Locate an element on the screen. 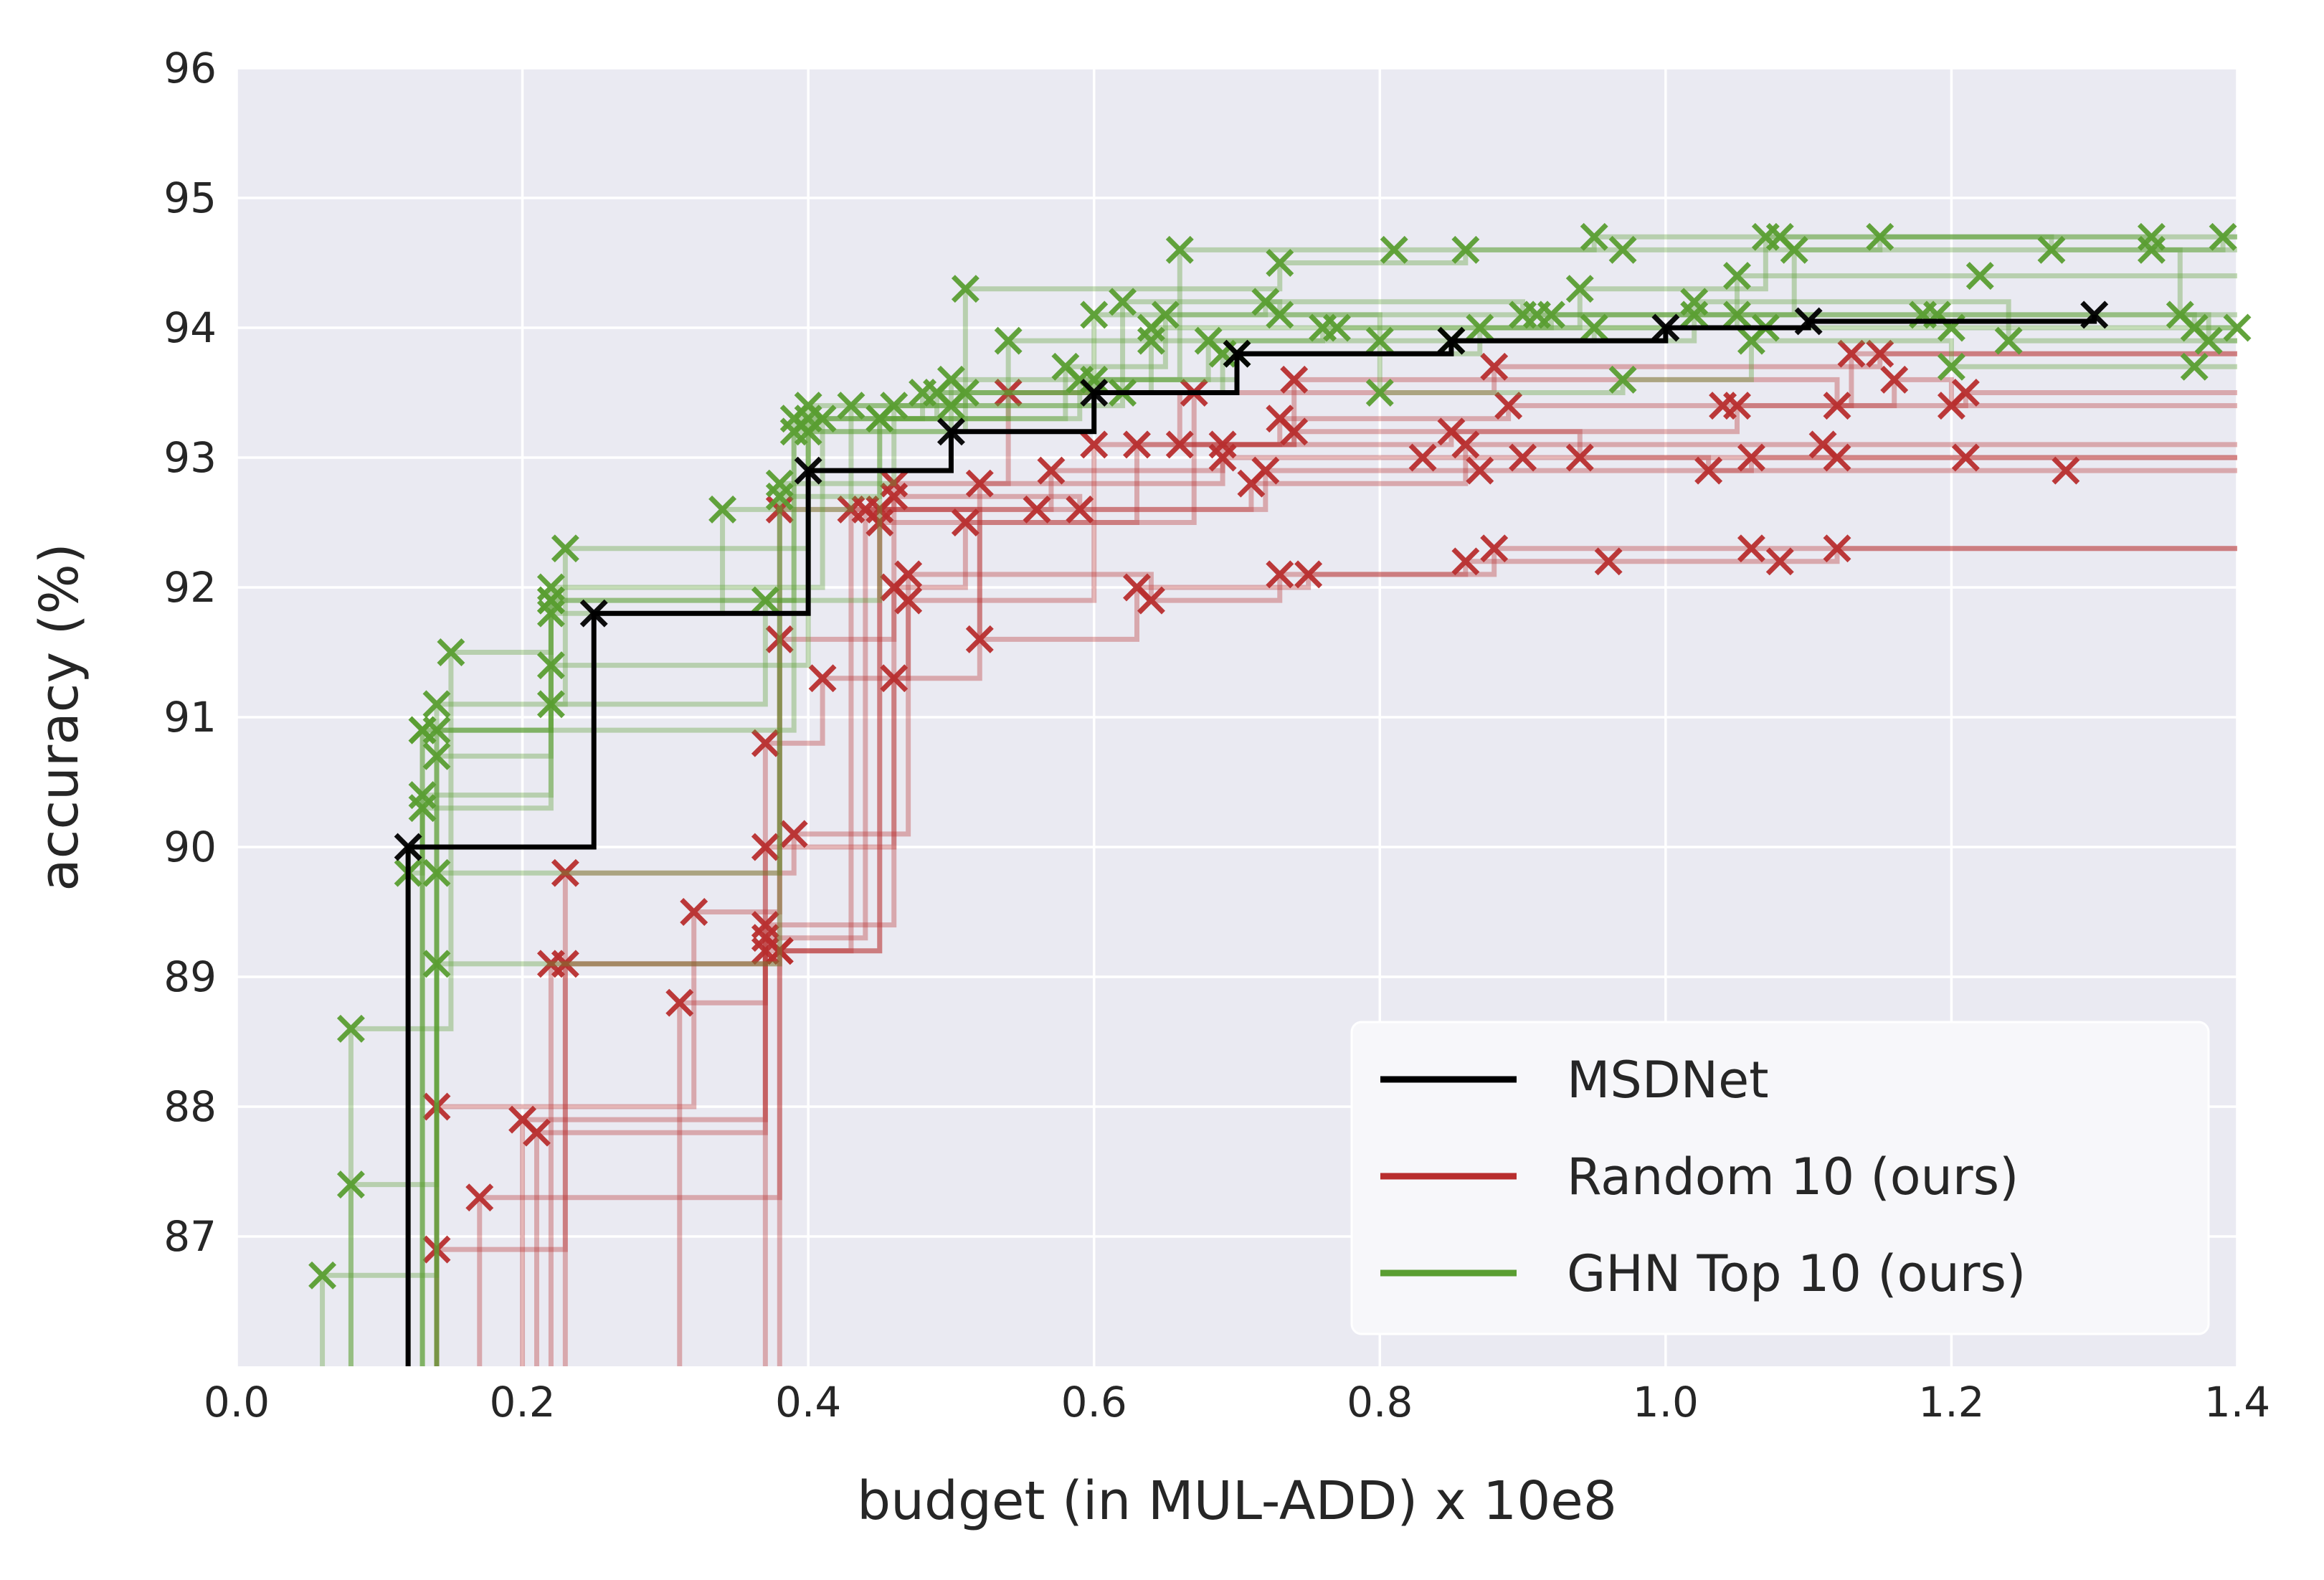 Image resolution: width=2324 pixels, height=1580 pixels. y-tick-label: 89 is located at coordinates (190, 976).